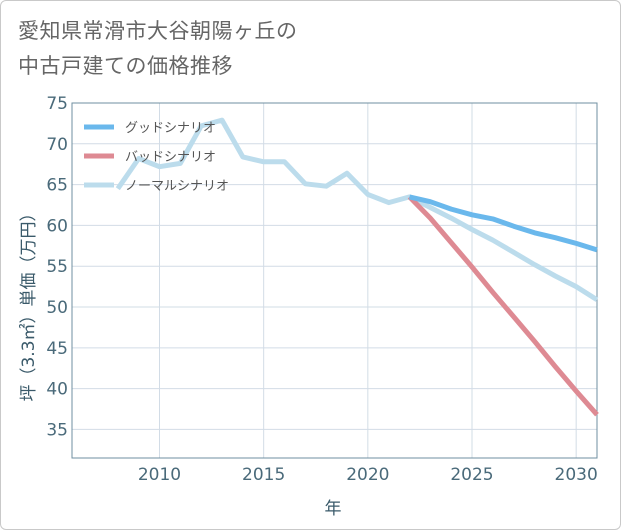  I want to click on y-tick-label: 70, so click(57, 145).